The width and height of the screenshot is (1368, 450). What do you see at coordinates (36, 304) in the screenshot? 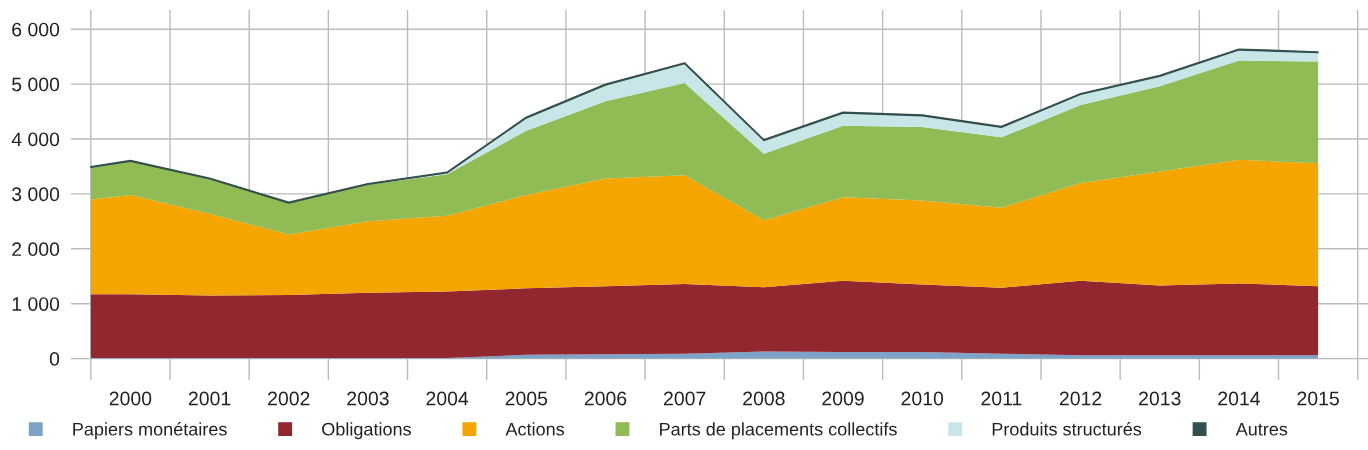
I see `y-tick-label: 1 000` at bounding box center [36, 304].